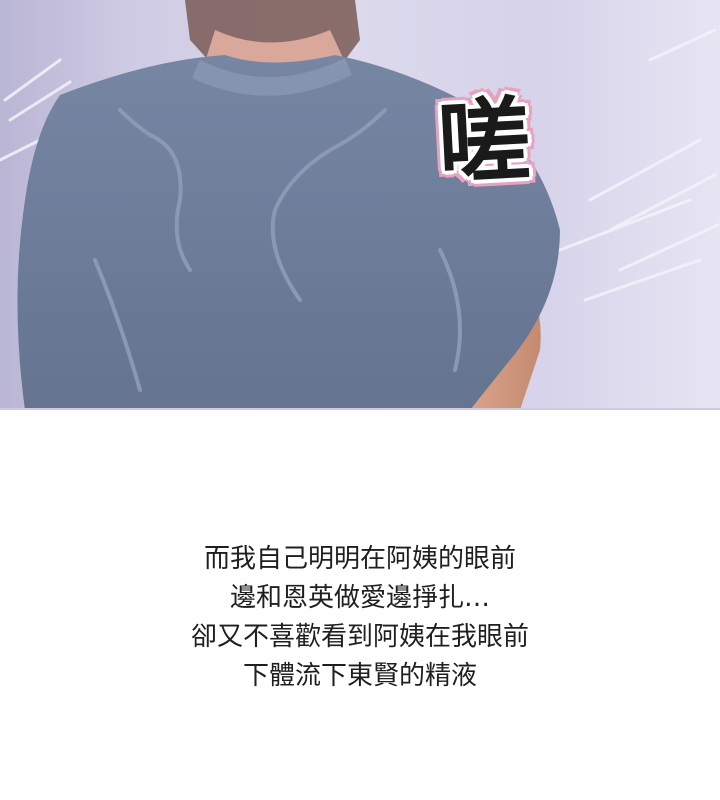  I want to click on caption-line-1: 而我自己明明在阿姨的眼前, so click(359, 559).